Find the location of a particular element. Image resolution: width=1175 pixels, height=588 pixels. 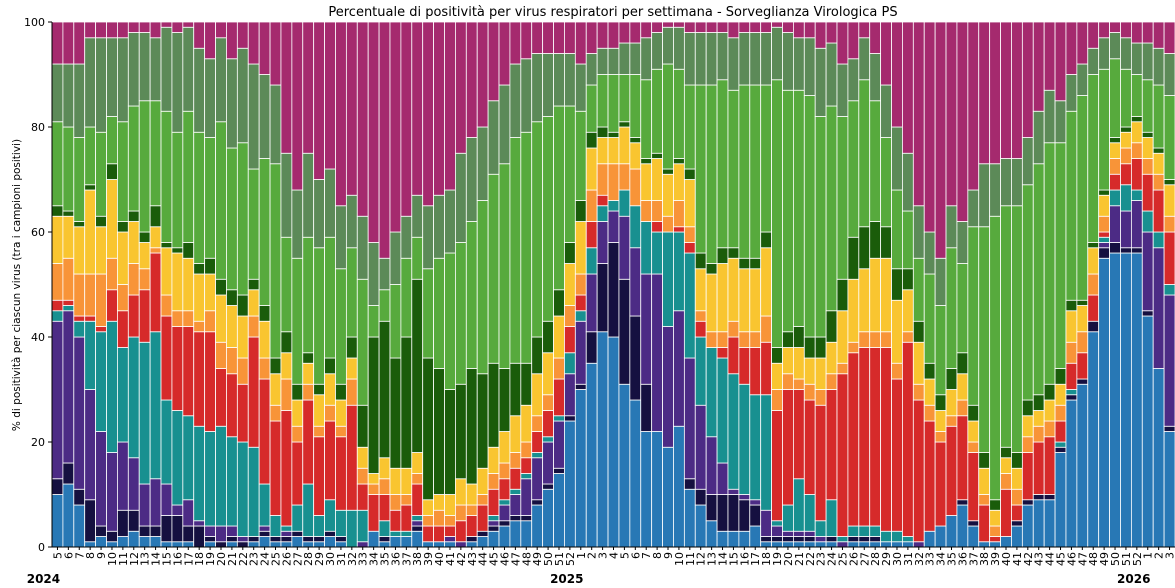

x-tick-label: 42 is located at coordinates (1028, 559).